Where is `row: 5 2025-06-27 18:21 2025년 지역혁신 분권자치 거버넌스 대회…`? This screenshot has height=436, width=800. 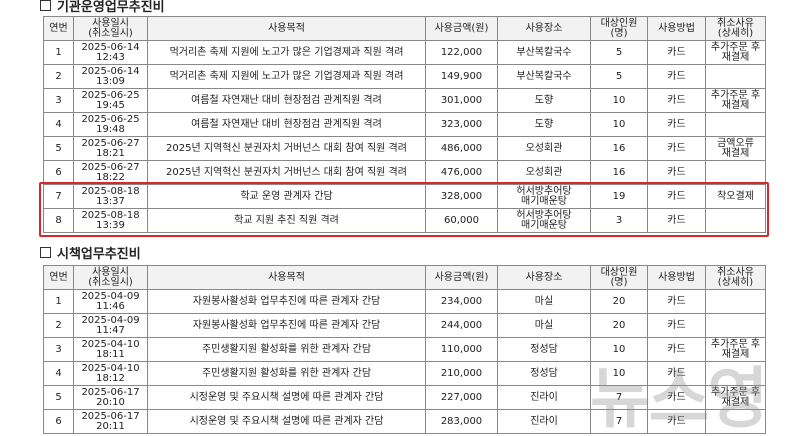
row: 5 2025-06-27 18:21 2025년 지역혁신 분권자치 거버넌스 대회… is located at coordinates (404, 148).